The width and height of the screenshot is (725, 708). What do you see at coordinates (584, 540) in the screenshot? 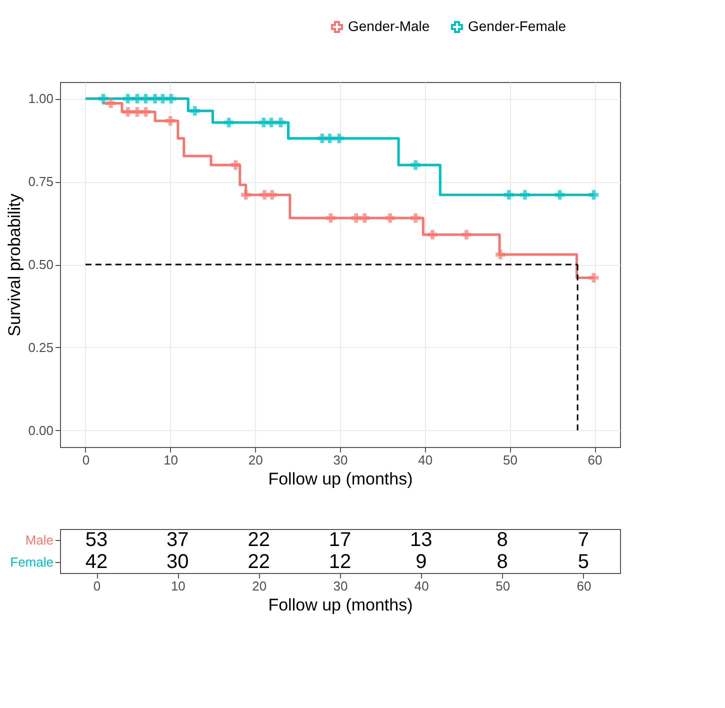
I see `data-label: 7` at bounding box center [584, 540].